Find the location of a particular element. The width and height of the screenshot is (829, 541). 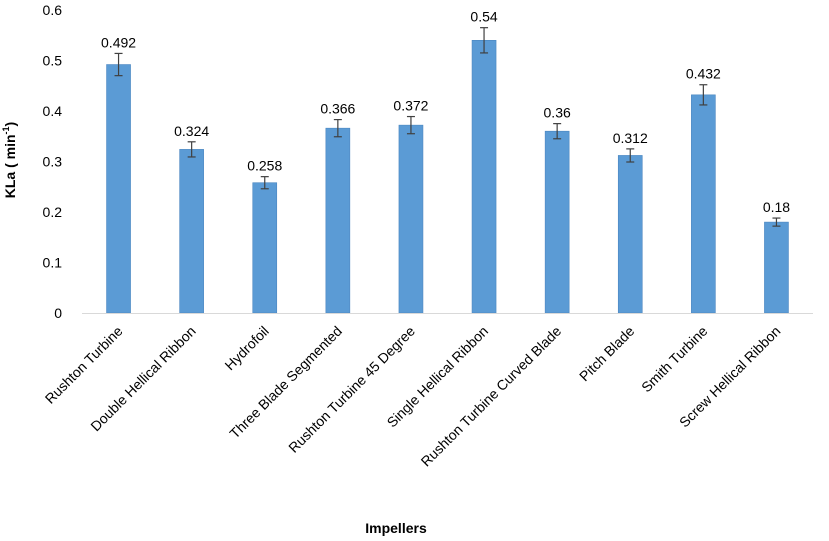

data-label: 0.324 is located at coordinates (191, 131).